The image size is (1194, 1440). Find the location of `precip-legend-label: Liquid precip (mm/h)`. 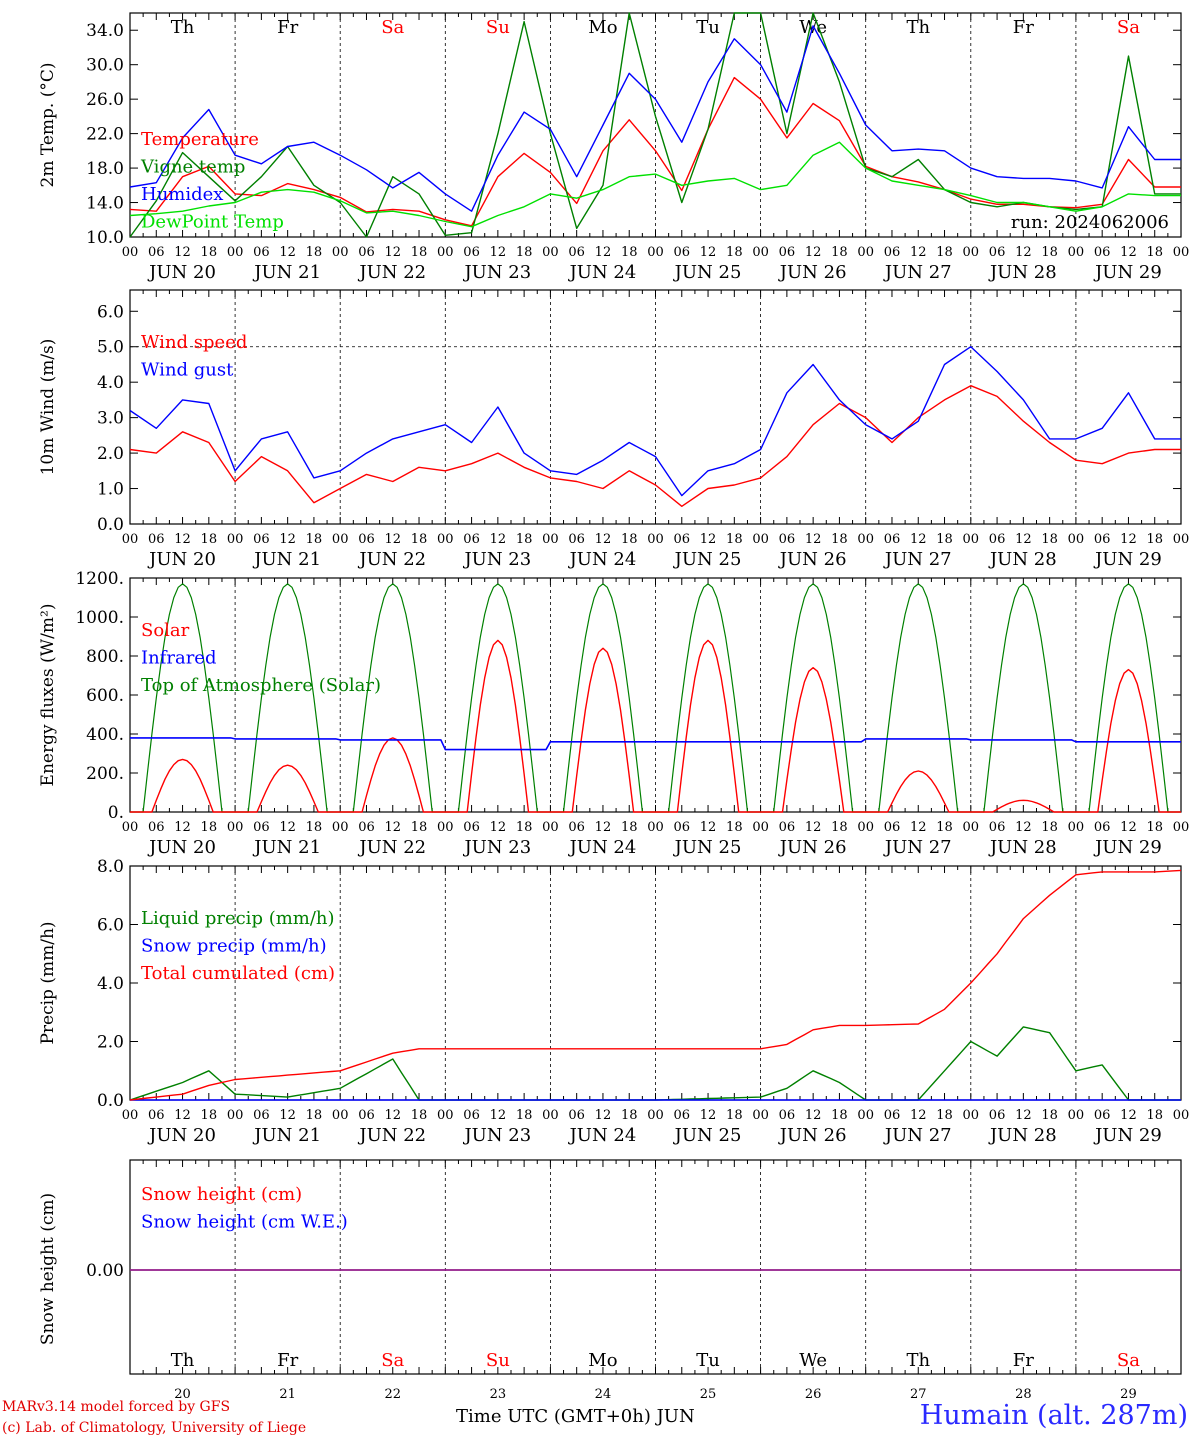

precip-legend-label: Liquid precip (mm/h) is located at coordinates (238, 918).